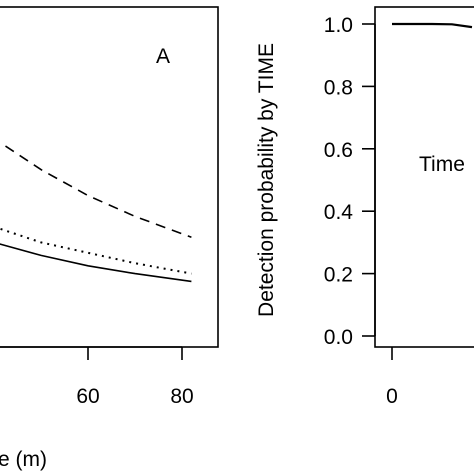 The image size is (474, 474). I want to click on panel-b-y-axis-title: Detection probability by TIME, so click(266, 180).